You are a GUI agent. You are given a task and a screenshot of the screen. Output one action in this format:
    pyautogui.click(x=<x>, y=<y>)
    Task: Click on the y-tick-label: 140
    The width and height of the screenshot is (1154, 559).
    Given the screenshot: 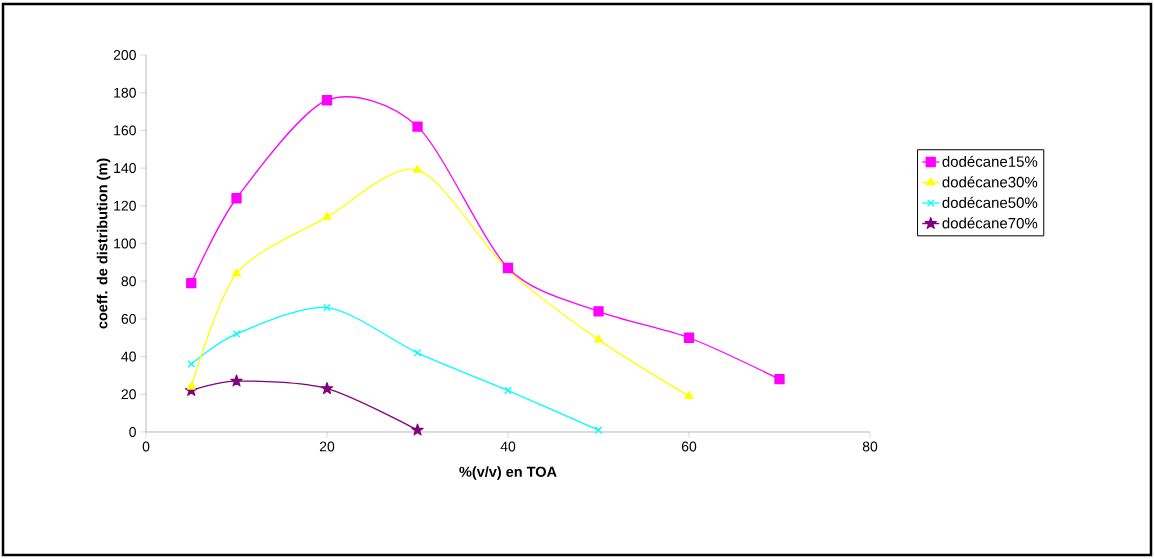 What is the action you would take?
    pyautogui.click(x=125, y=168)
    